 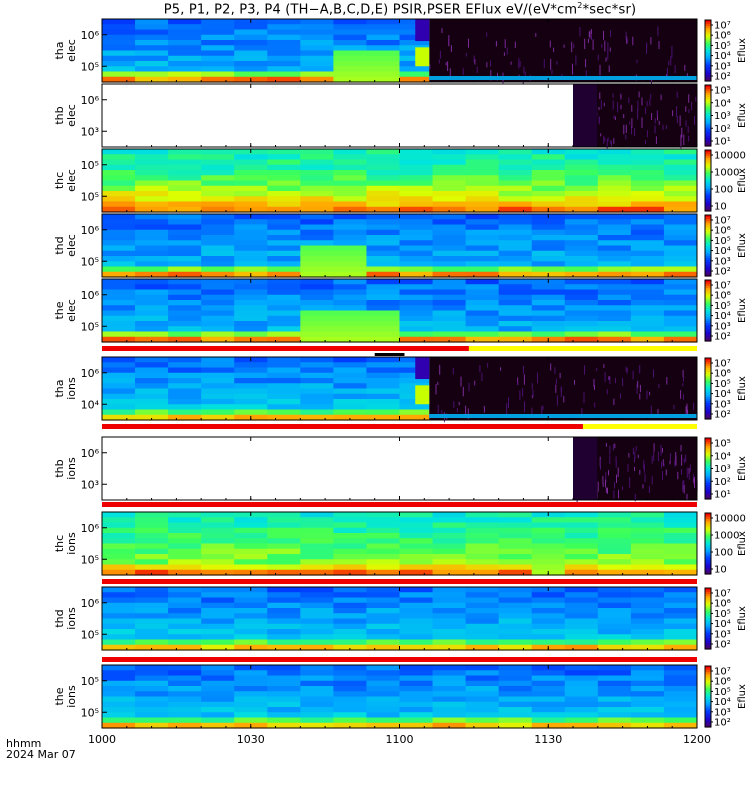 What do you see at coordinates (722, 394) in the screenshot?
I see `colorbar-tick-label: 10⁴` at bounding box center [722, 394].